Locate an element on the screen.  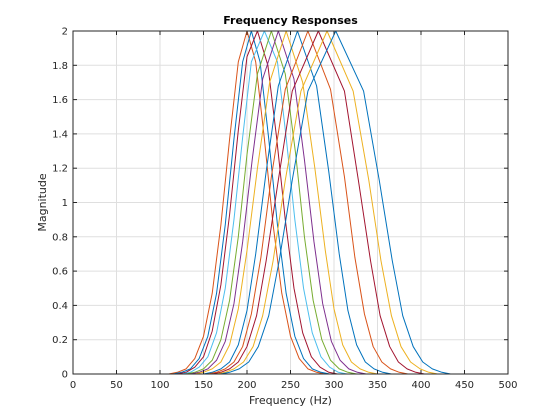
y-tick-label: 1.8 is located at coordinates (60, 66).